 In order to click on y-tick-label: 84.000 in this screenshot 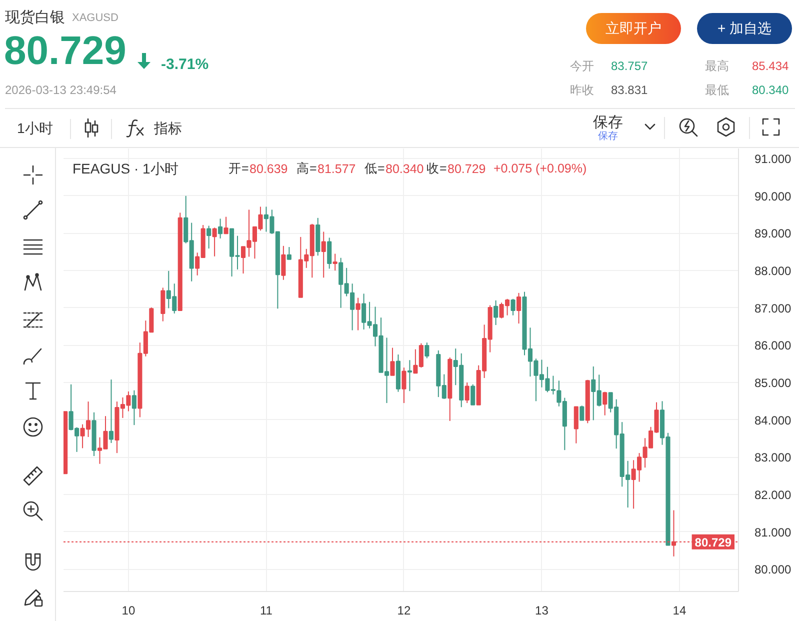, I will do `click(773, 420)`.